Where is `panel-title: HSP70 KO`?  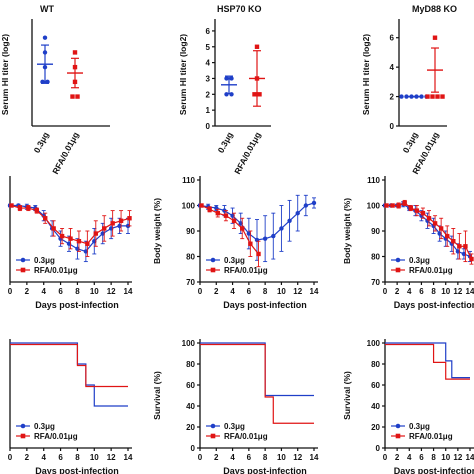
panel-title: HSP70 KO is located at coordinates (239, 9).